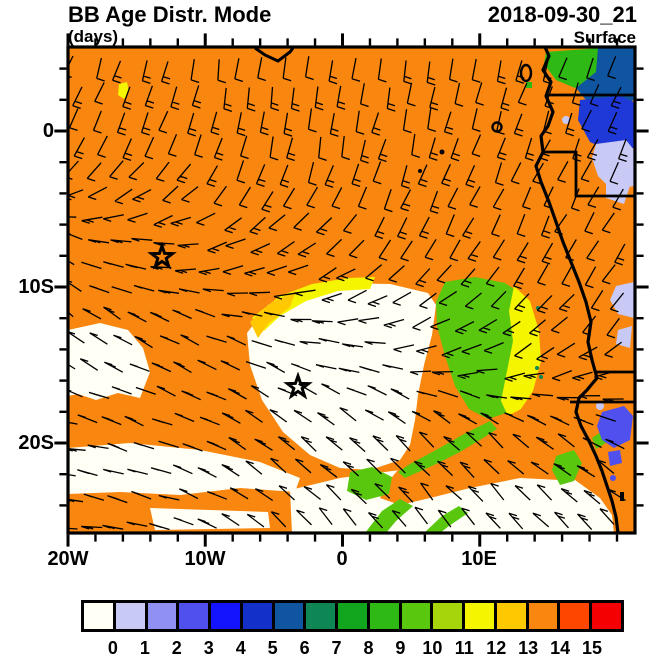 The height and width of the screenshot is (667, 650). Describe the element at coordinates (162, 255) in the screenshot. I see `star-marker-north` at that location.